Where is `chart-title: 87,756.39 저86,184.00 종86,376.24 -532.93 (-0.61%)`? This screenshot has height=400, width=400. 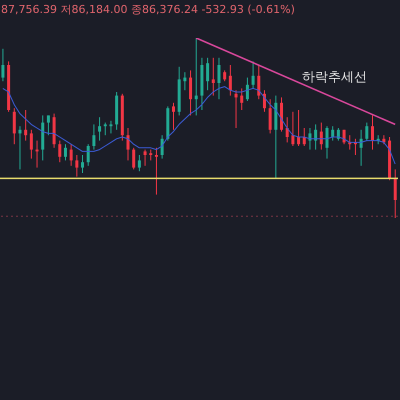
chart-title: 87,756.39 저86,184.00 종86,376.24 -532.93 (-0.61%) is located at coordinates (148, 9).